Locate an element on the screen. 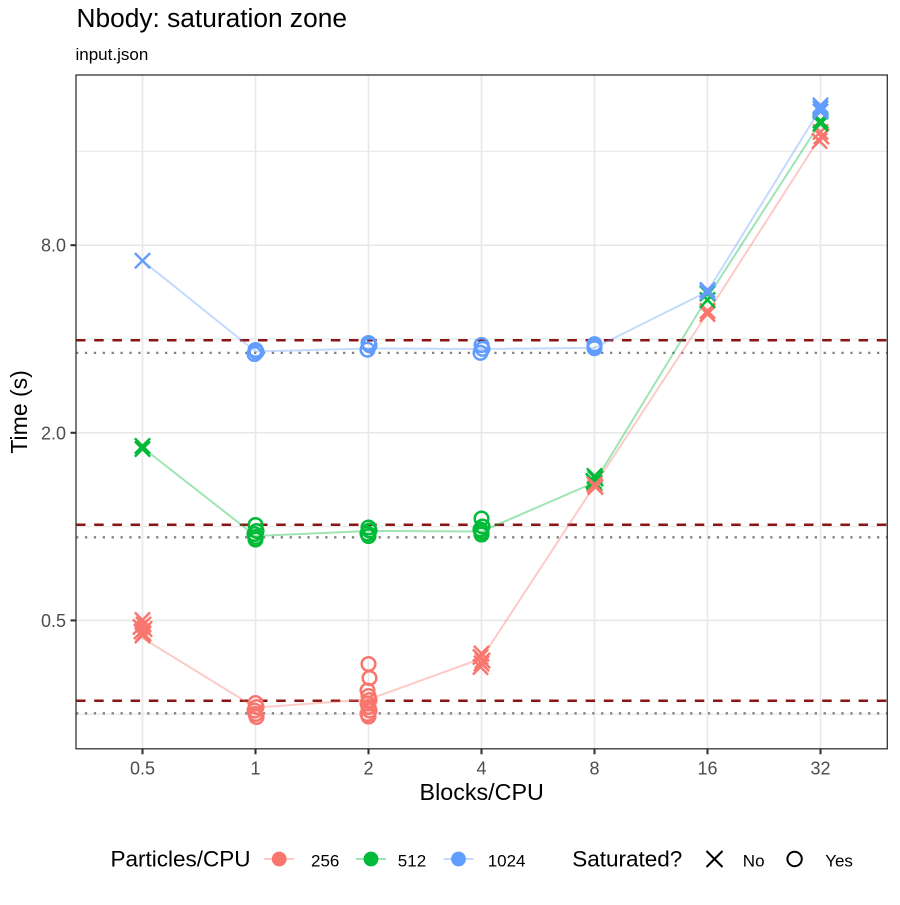 The image size is (900, 905). svg-text: 16 is located at coordinates (707, 769).